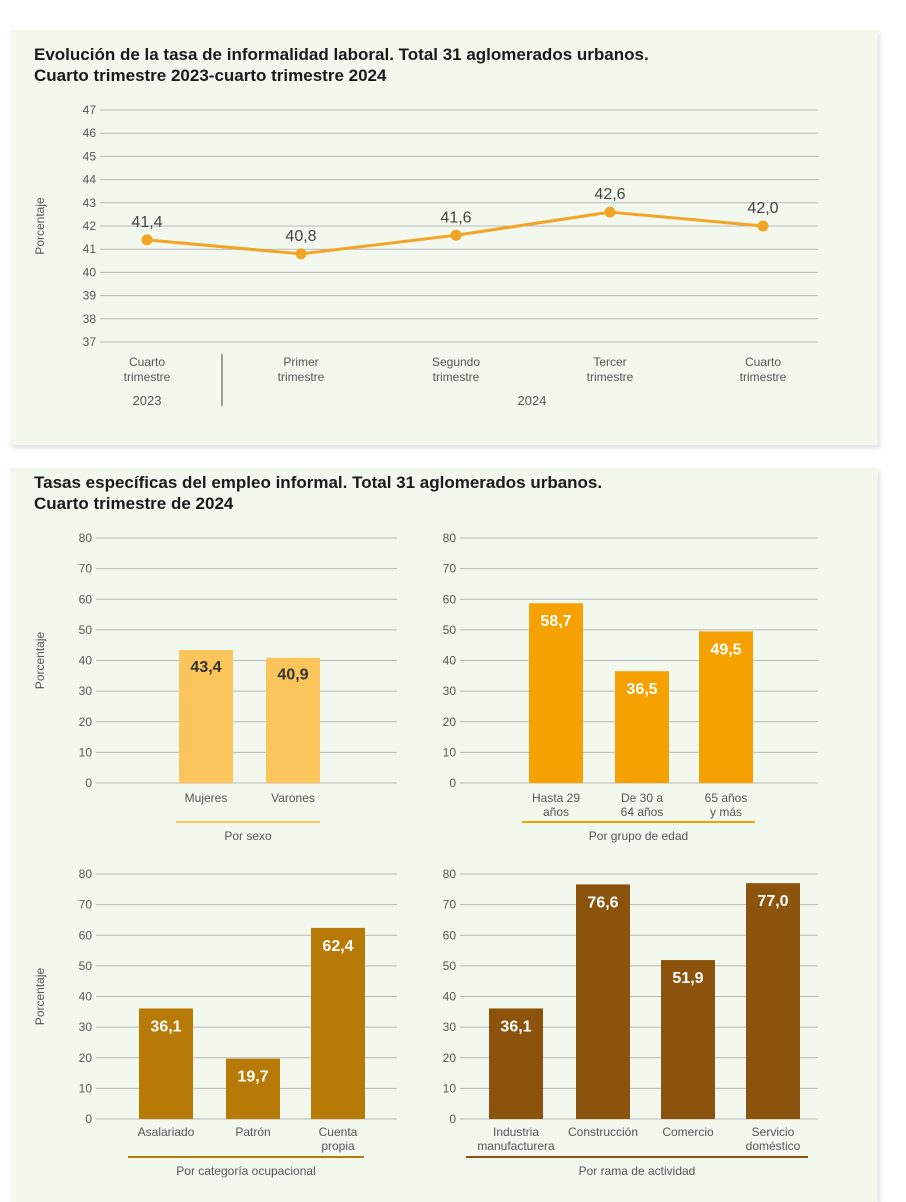 Image resolution: width=906 pixels, height=1202 pixels. What do you see at coordinates (337, 946) in the screenshot?
I see `bar-data-label: 62,4` at bounding box center [337, 946].